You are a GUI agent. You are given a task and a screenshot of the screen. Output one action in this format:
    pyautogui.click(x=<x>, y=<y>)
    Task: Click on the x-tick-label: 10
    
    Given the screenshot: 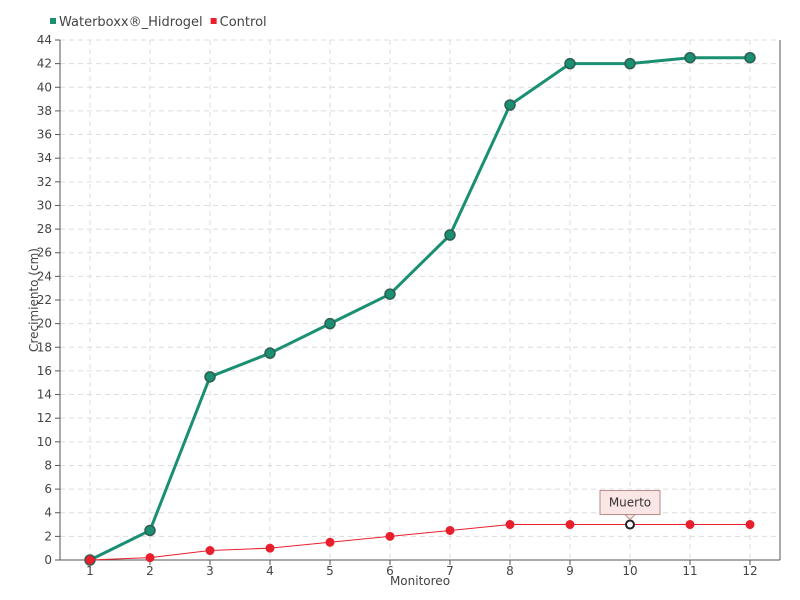 What is the action you would take?
    pyautogui.click(x=629, y=571)
    